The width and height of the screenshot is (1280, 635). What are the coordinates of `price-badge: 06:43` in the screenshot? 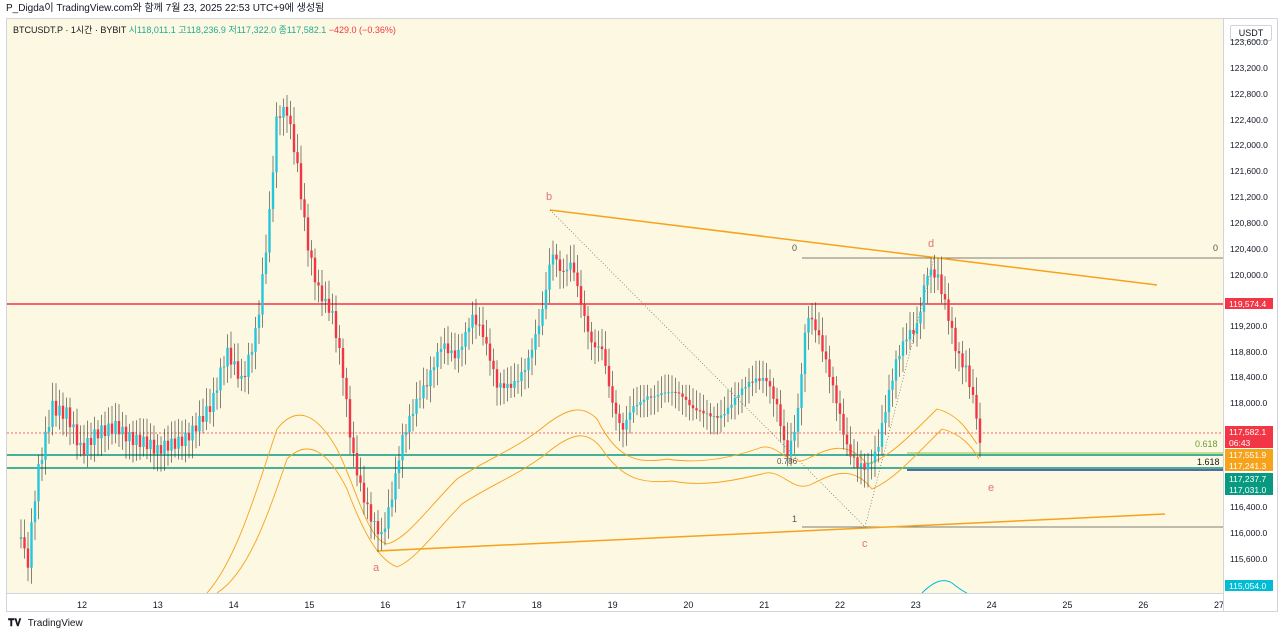 It's located at (1249, 442).